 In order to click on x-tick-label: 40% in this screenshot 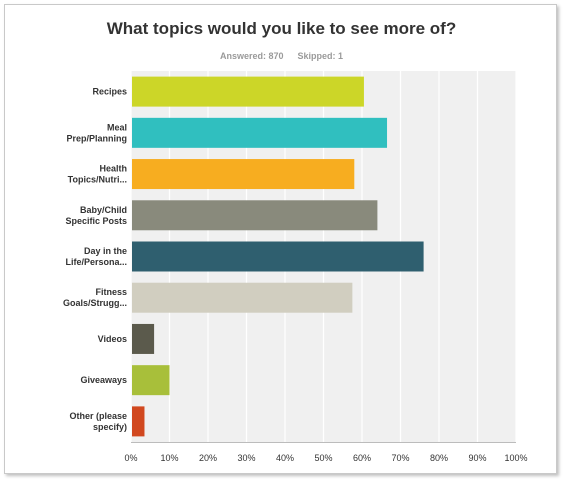, I will do `click(285, 458)`.